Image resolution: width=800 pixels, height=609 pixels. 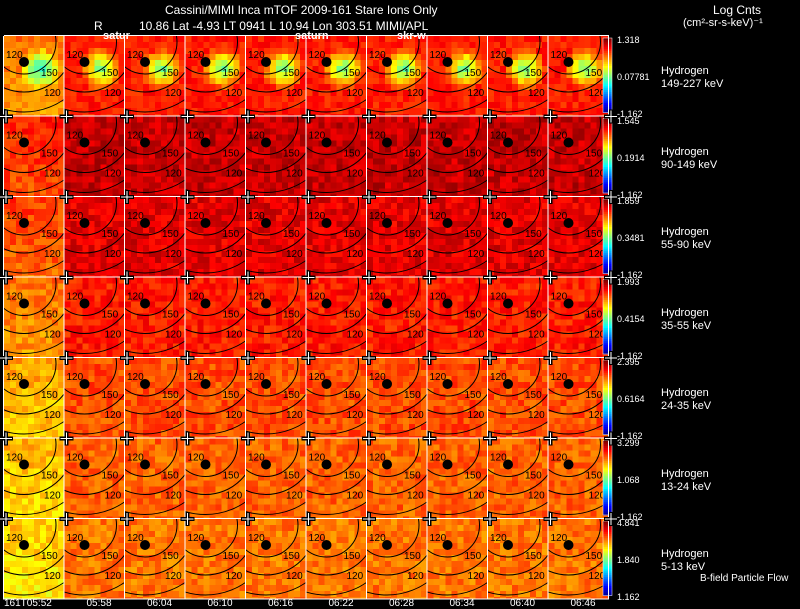 I want to click on colorbar-max-label: 1.545, so click(x=628, y=120).